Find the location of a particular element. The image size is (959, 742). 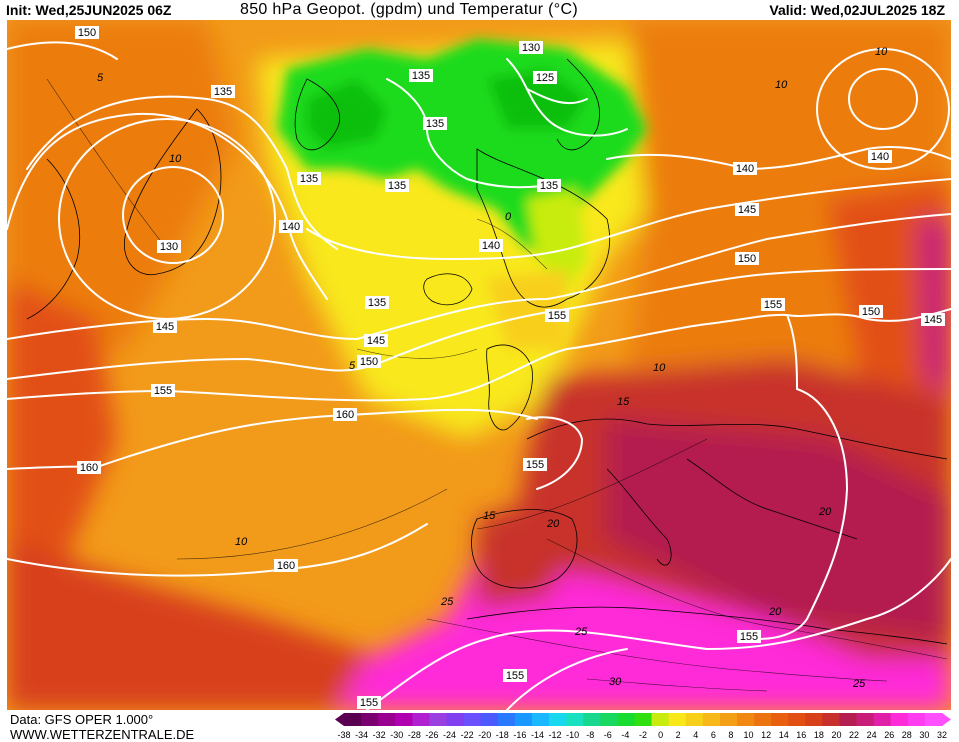

coast-greenland is located at coordinates (173, 192).